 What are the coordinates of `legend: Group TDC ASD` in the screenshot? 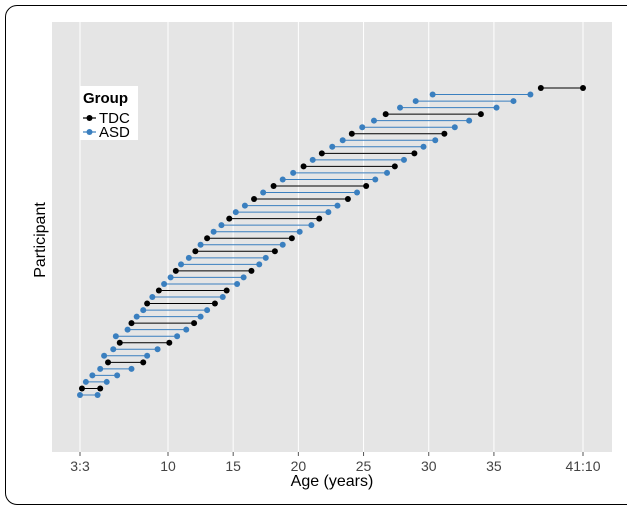 It's located at (109, 113).